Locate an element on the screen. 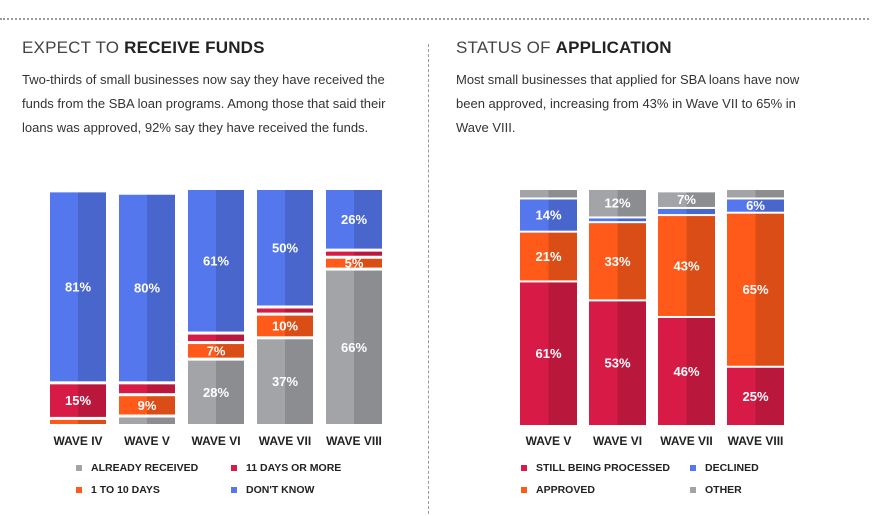  bar-segment-declined-wave-vi-right is located at coordinates (631, 220).